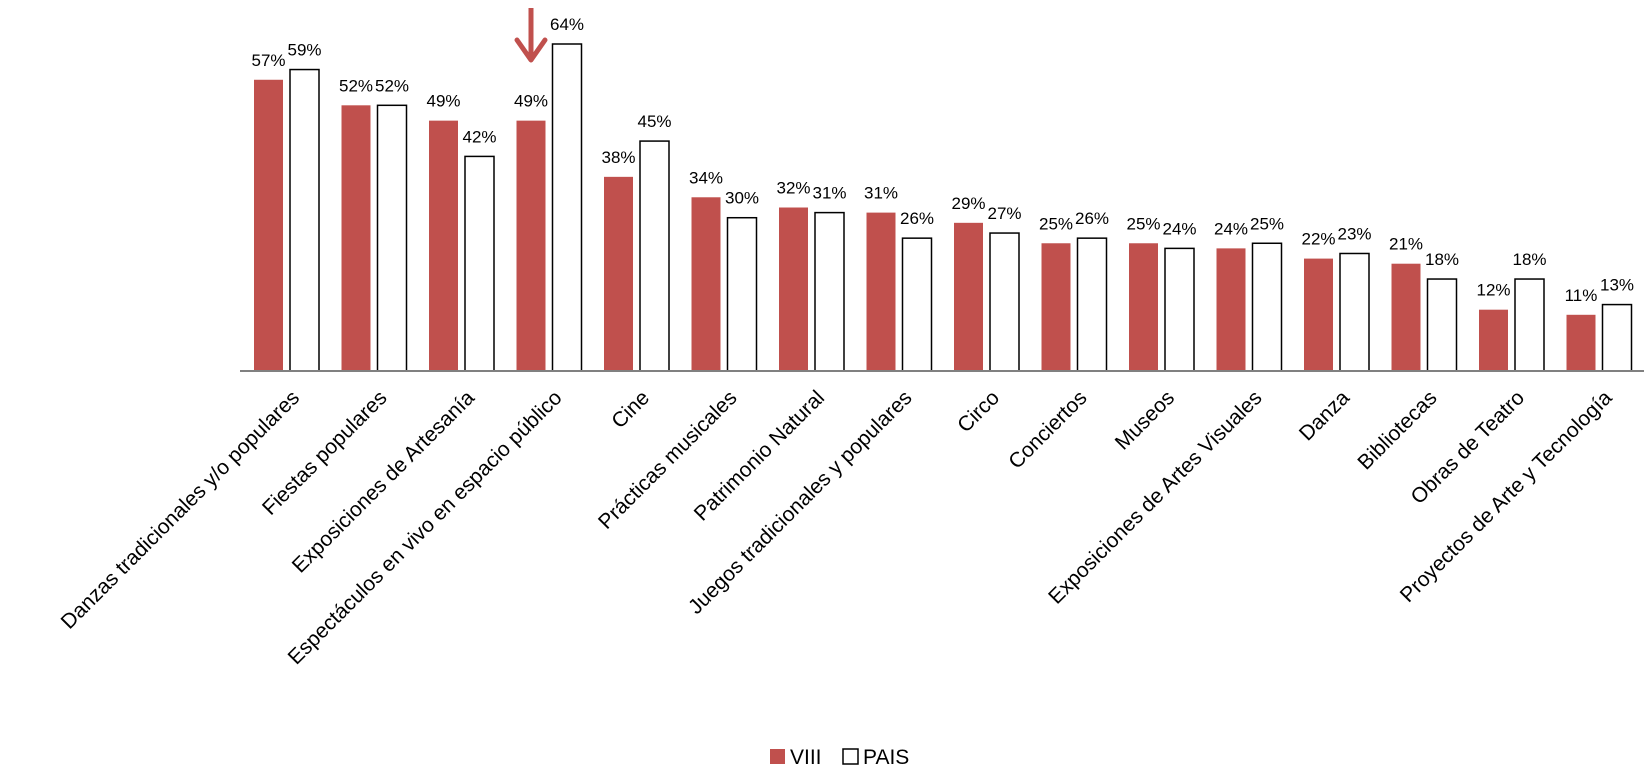 The width and height of the screenshot is (1644, 769). I want to click on value-label-pais-juegos-tradicionales-y-populares: 26%, so click(917, 218).